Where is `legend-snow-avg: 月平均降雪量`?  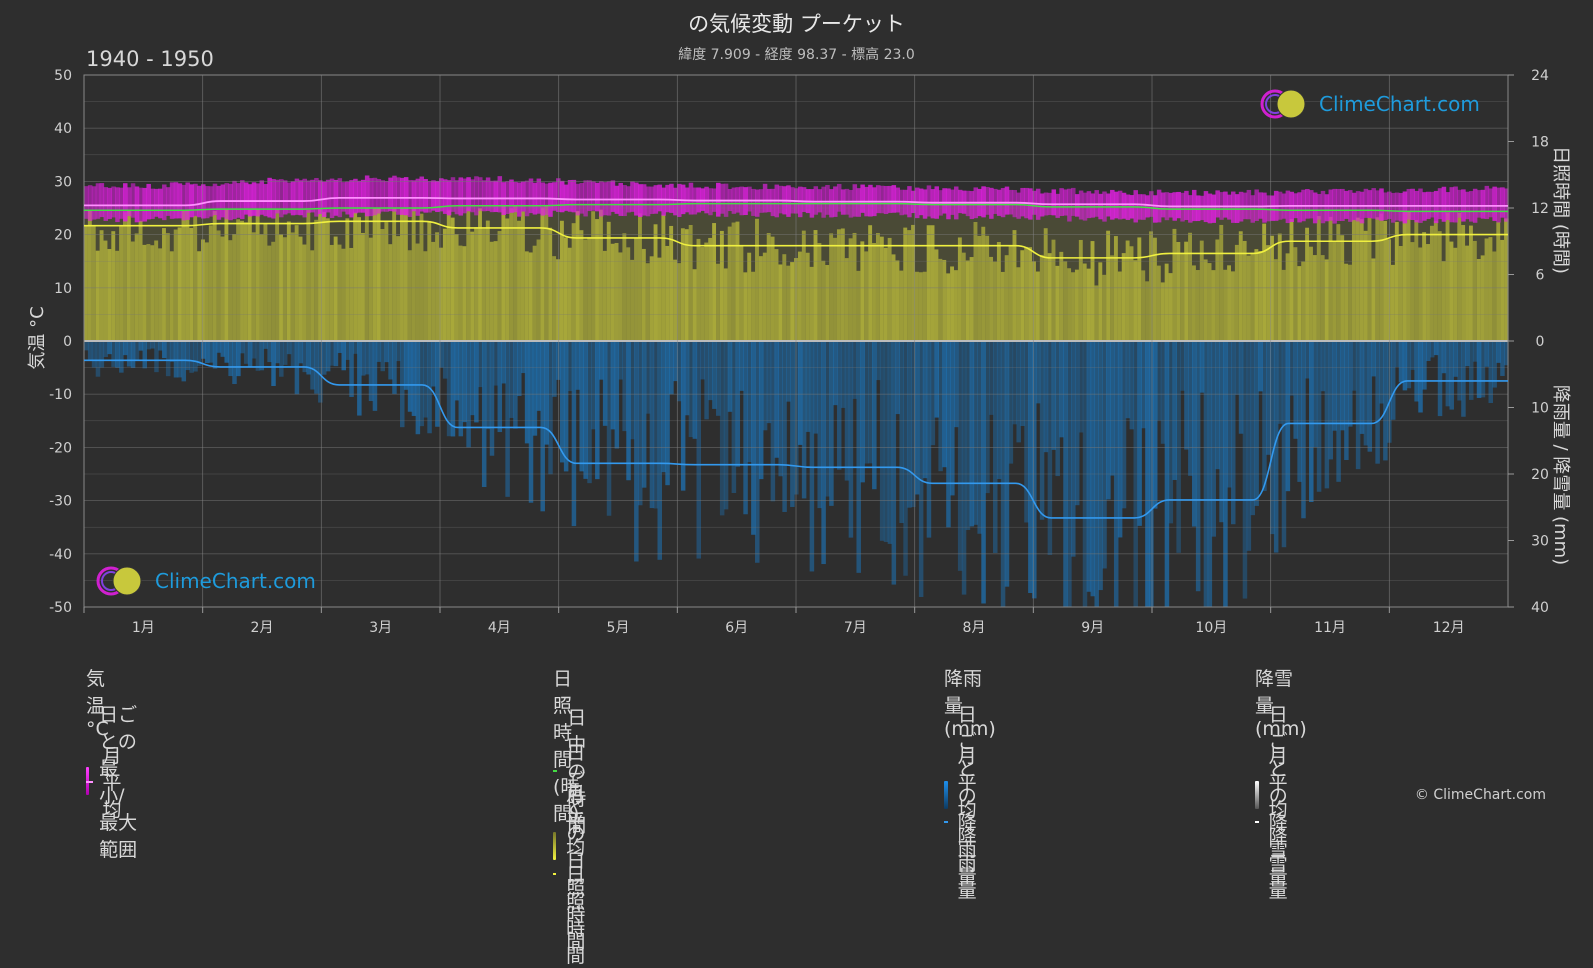 legend-snow-avg: 月平均降雪量 is located at coordinates (1276, 822).